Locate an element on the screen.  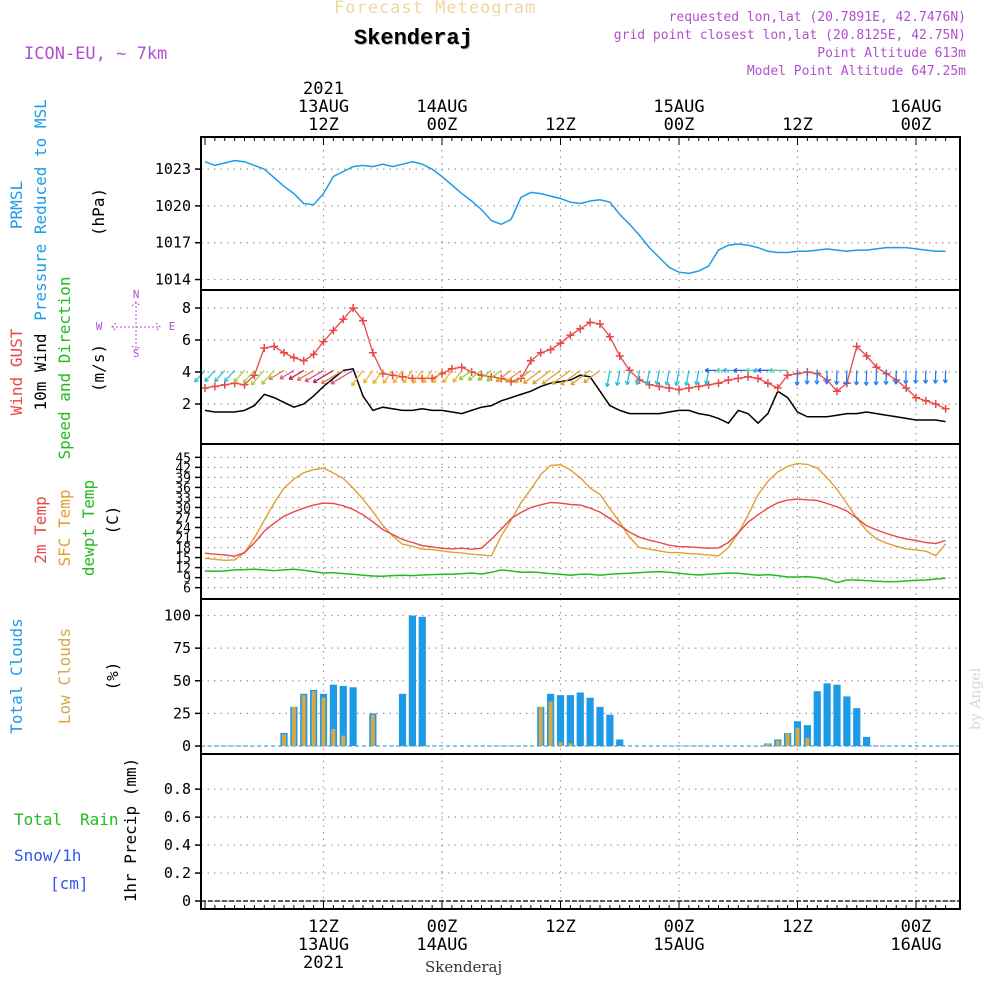
dewpt-line is located at coordinates (575, 576).